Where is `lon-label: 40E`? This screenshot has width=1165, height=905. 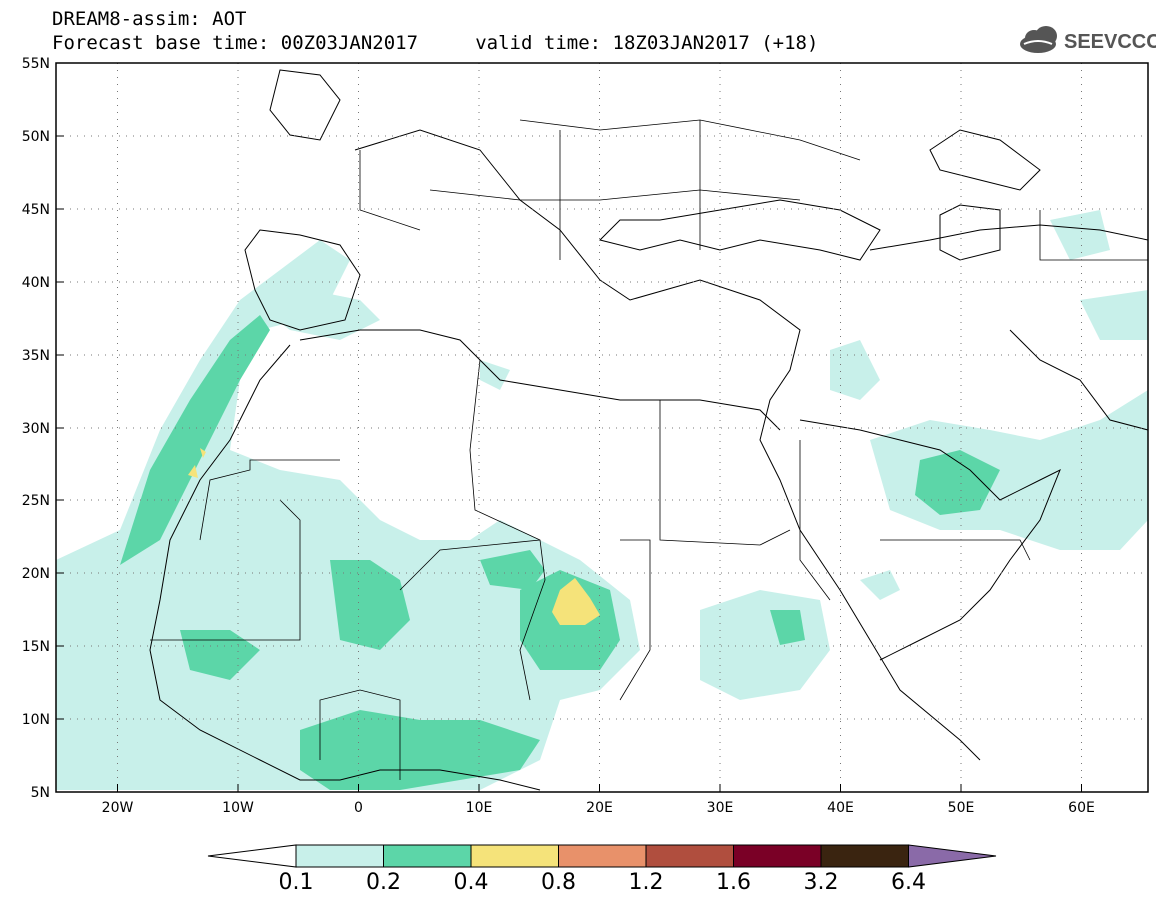 lon-label: 40E is located at coordinates (840, 808).